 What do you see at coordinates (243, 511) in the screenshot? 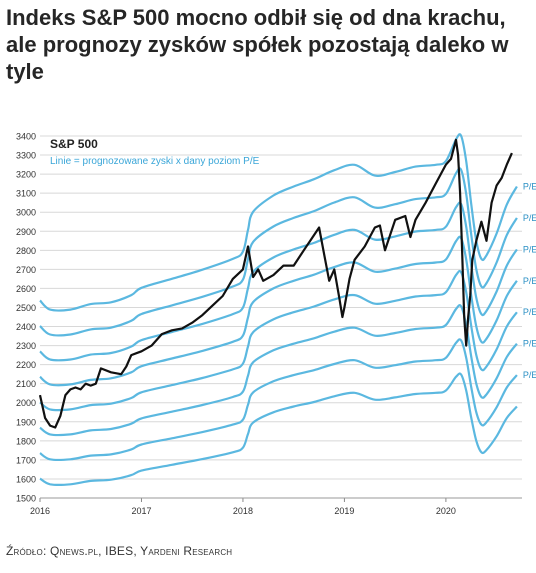
I see `x-tick-label: 2018` at bounding box center [243, 511].